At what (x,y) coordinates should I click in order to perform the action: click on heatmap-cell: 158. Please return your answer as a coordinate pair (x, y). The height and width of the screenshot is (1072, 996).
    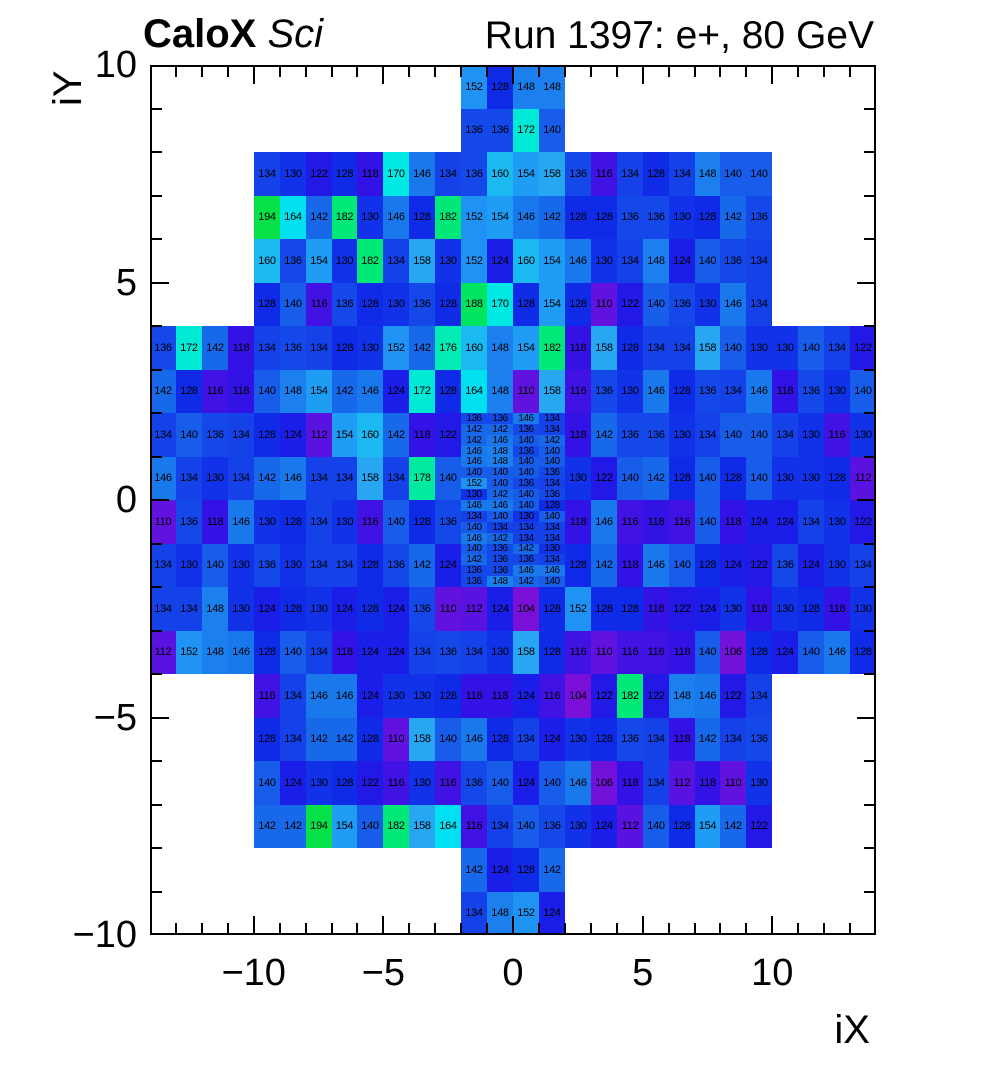
    Looking at the image, I should click on (526, 652).